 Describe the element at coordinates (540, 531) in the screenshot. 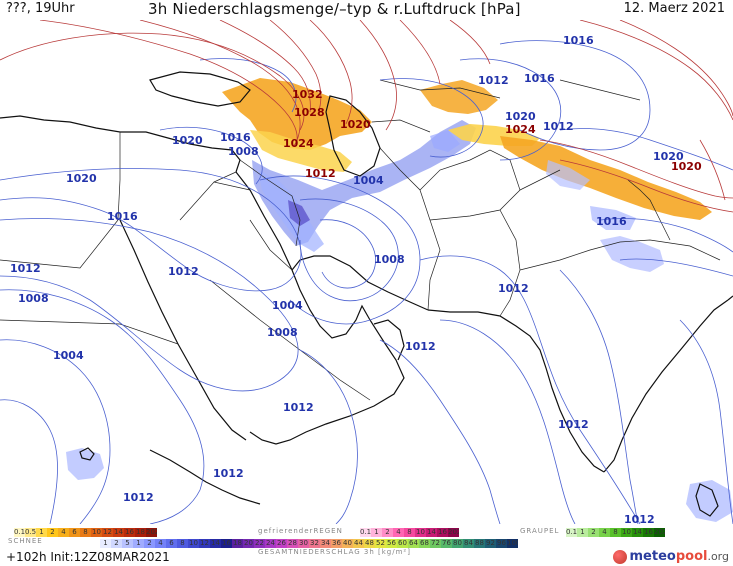

I see `legend-graupel-label: GRAUPEL` at that location.